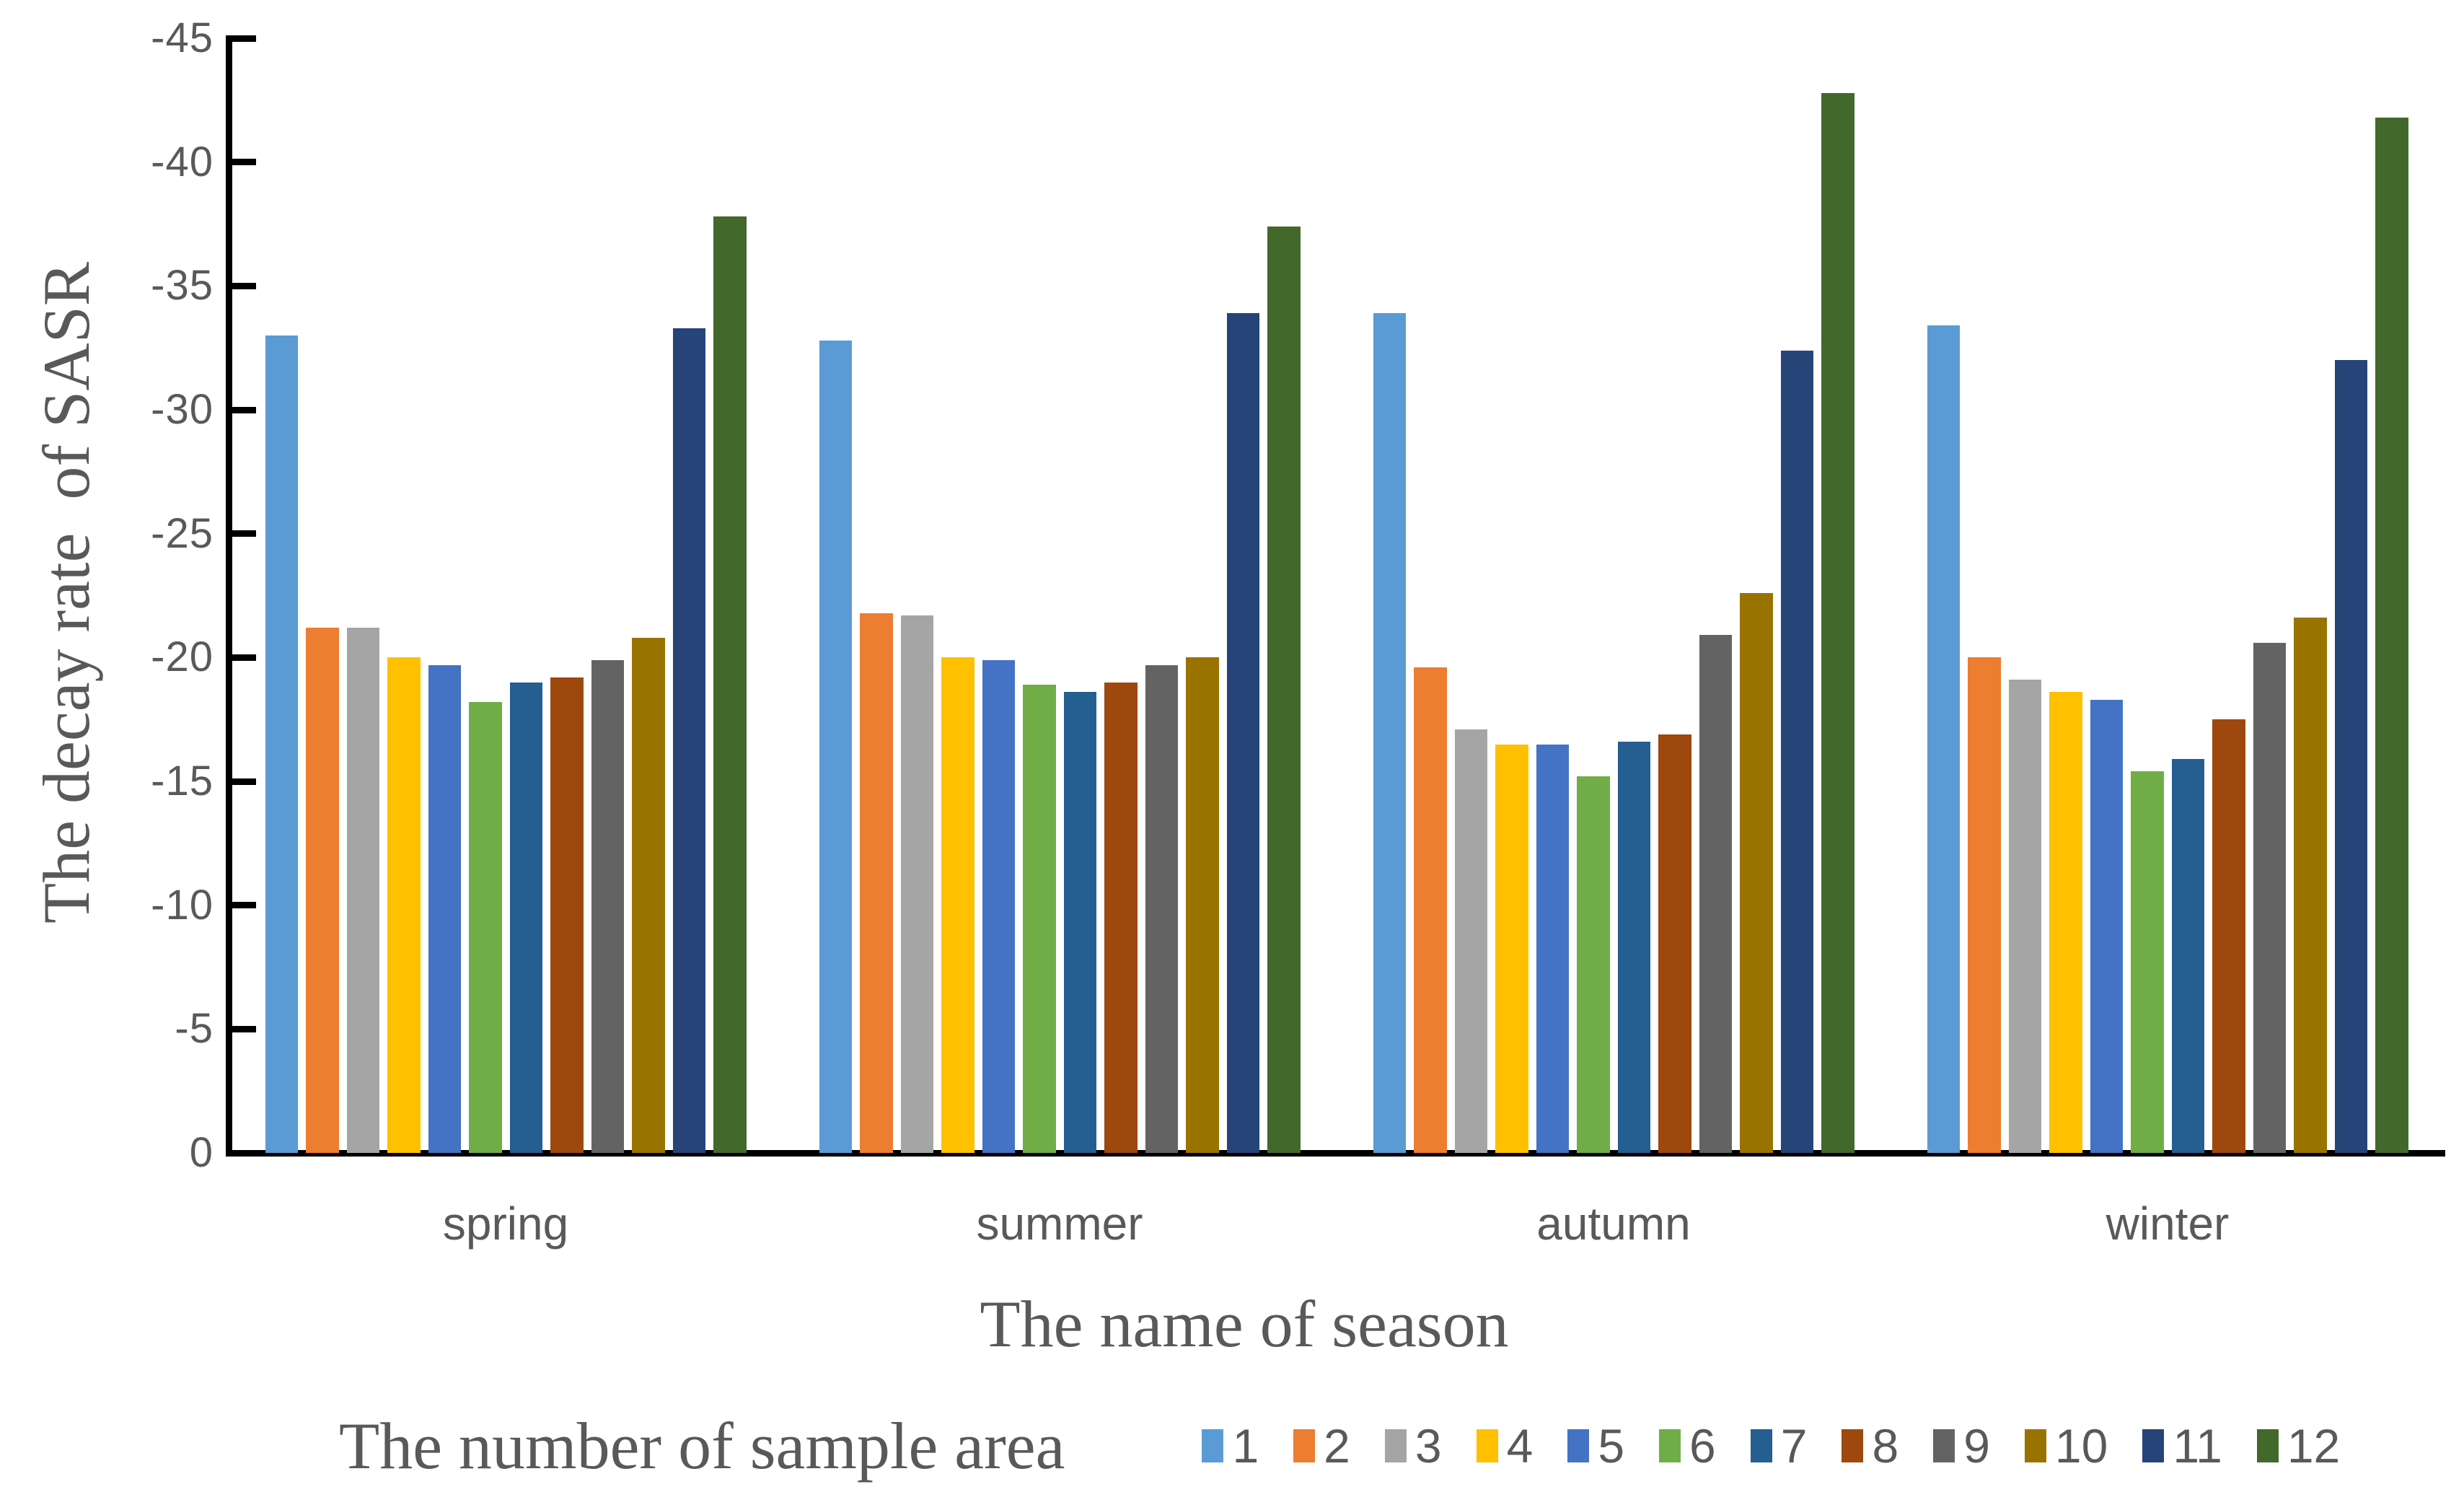  Describe the element at coordinates (506, 1224) in the screenshot. I see `x-category-spring: spring` at that location.